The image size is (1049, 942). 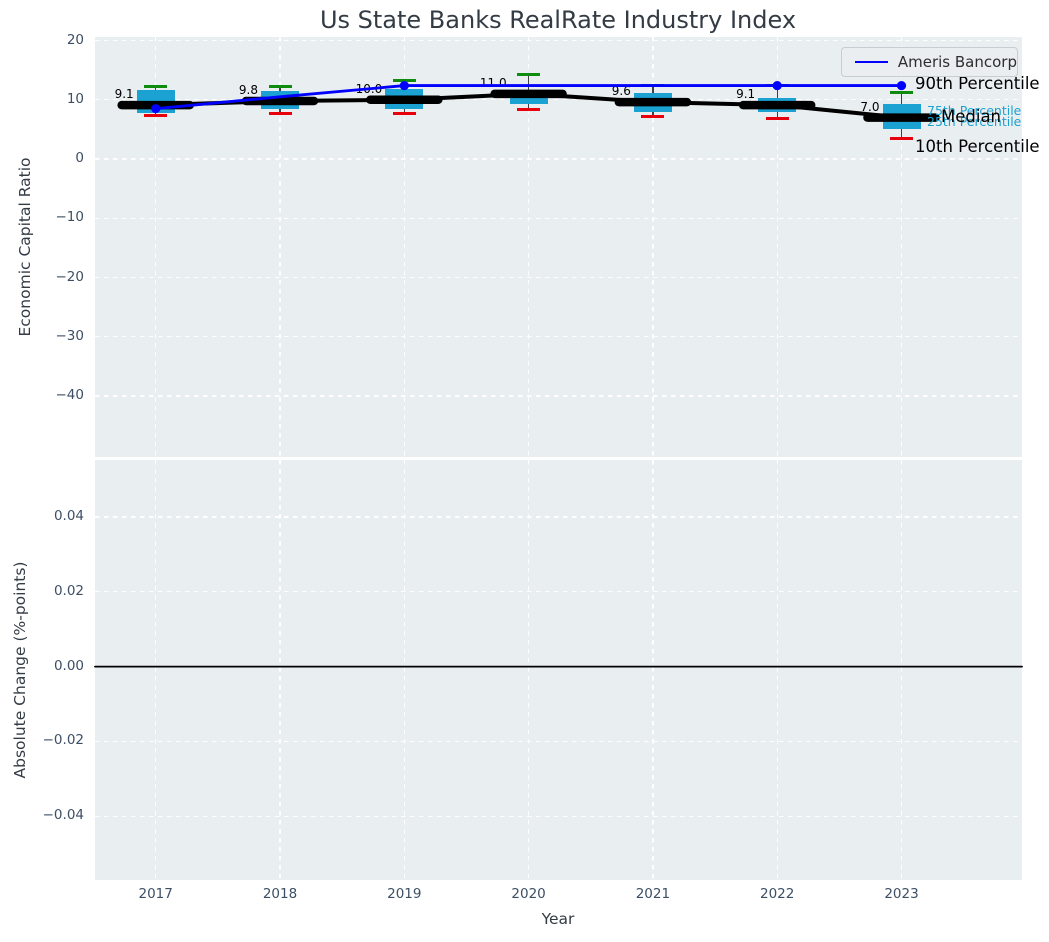 I want to click on legend-label: Ameris Bancorp, so click(x=957, y=62).